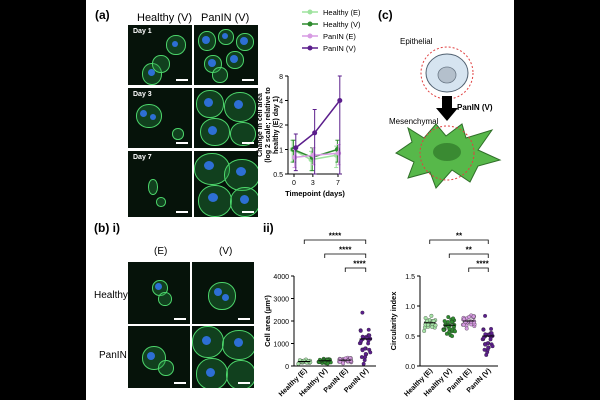 This screenshot has width=600, height=400. What do you see at coordinates (113, 355) in the screenshot?
I see `row-label-panin: PanIN` at bounding box center [113, 355].